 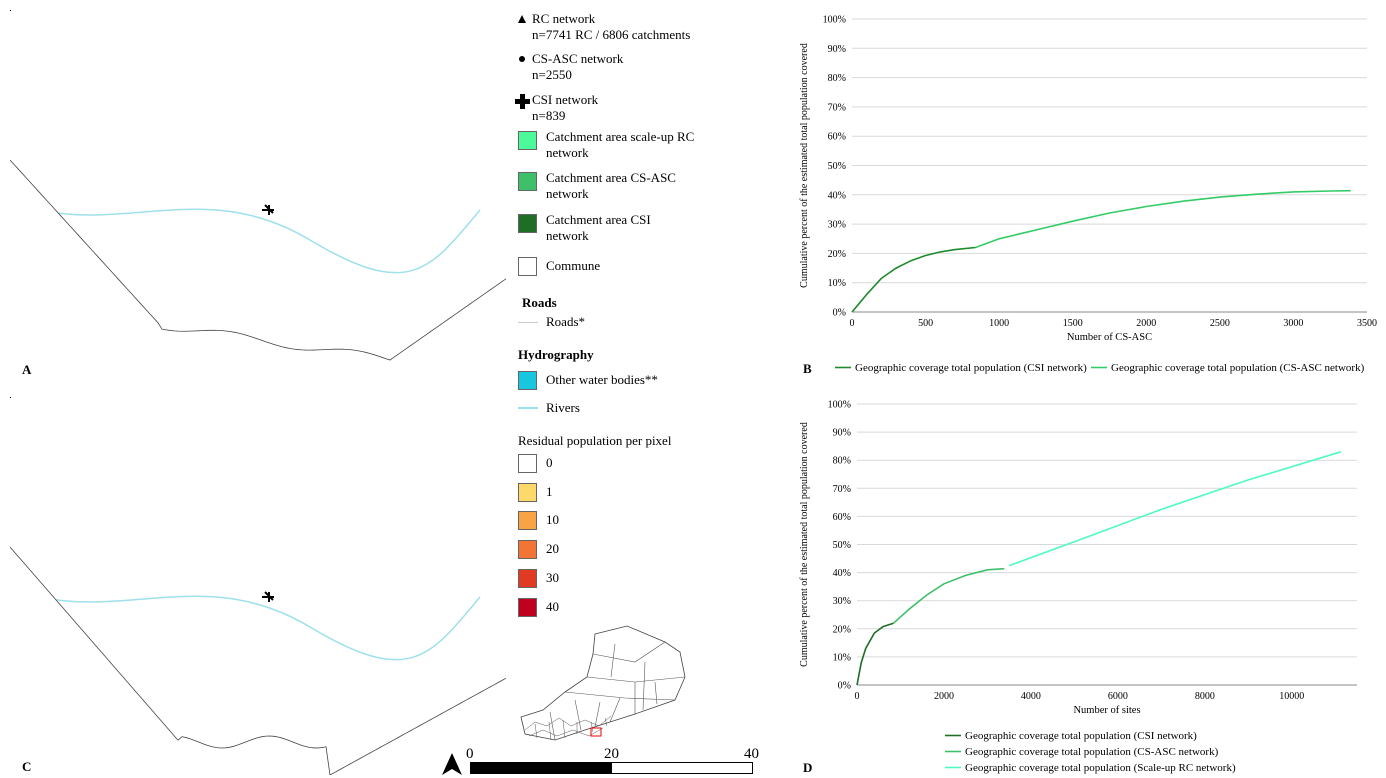 I want to click on cross-icon, so click(x=522, y=101).